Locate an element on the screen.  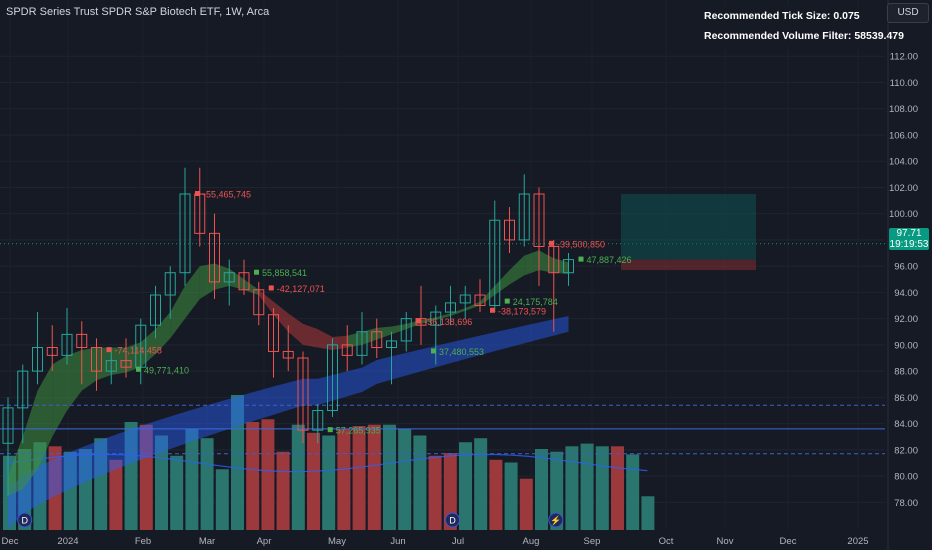
x-tick-label: Nov is located at coordinates (725, 541).